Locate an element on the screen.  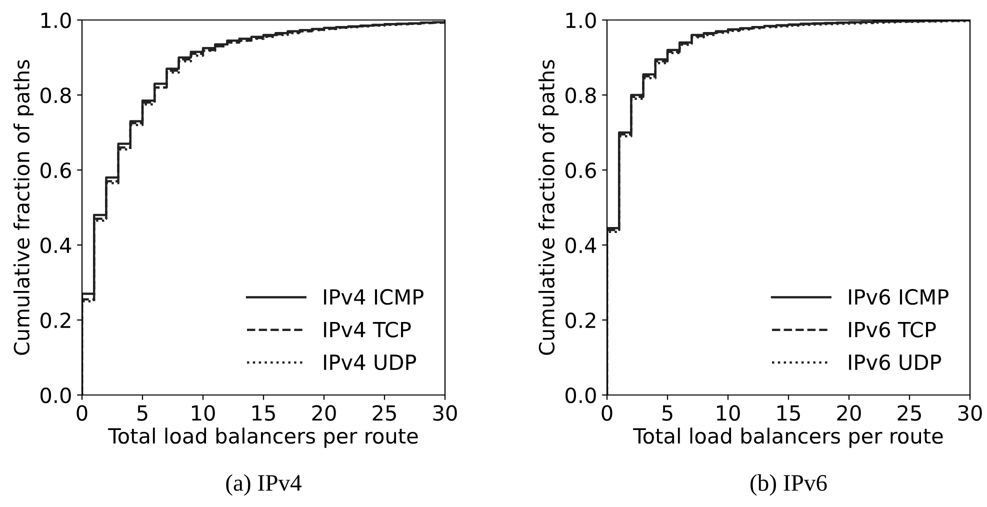
legend-label: IPv6 ICMP is located at coordinates (898, 297).